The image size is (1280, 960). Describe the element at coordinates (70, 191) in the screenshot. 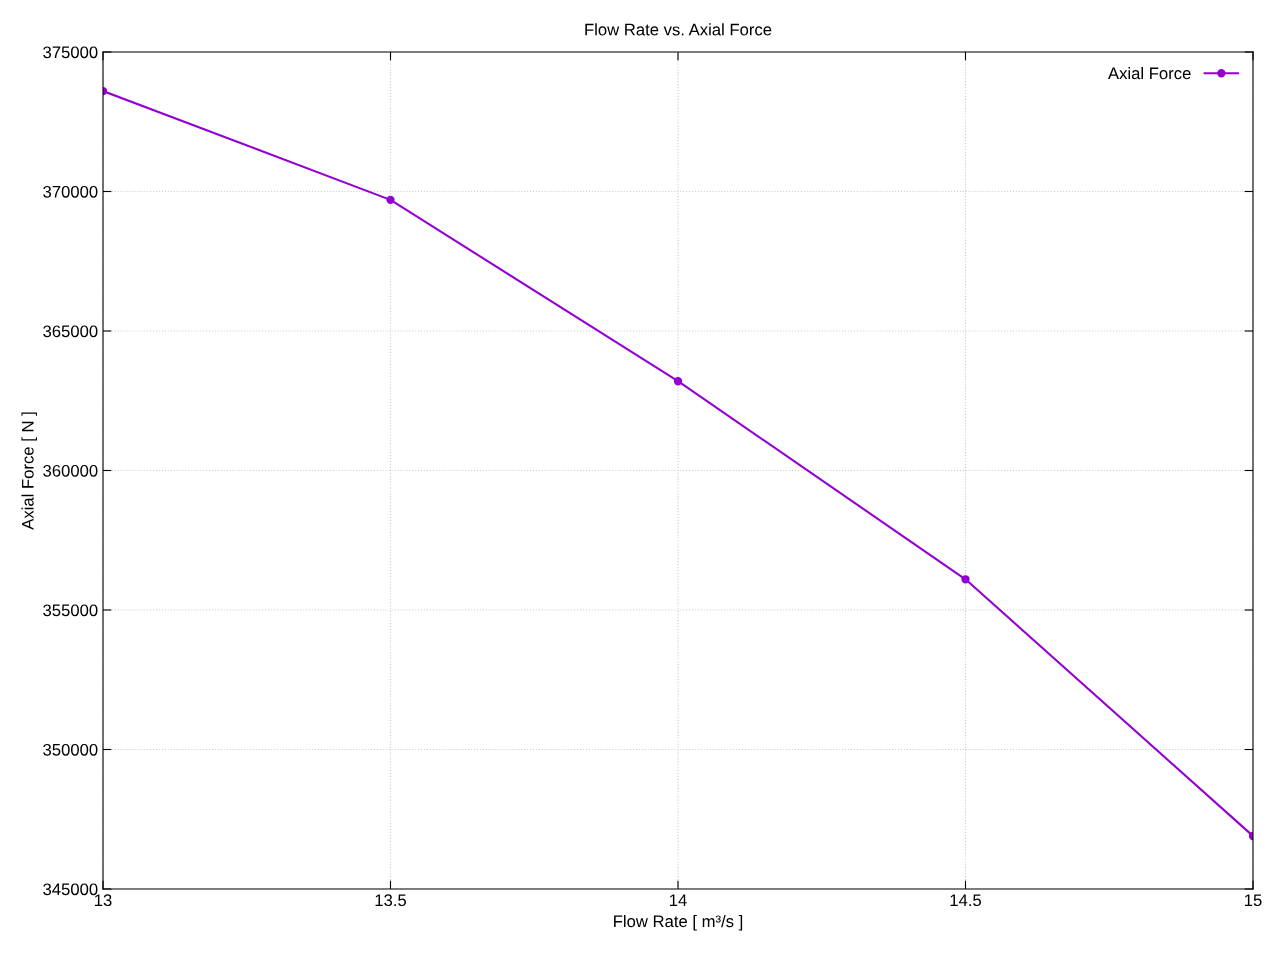

I see `y-tick-label: 370000` at that location.